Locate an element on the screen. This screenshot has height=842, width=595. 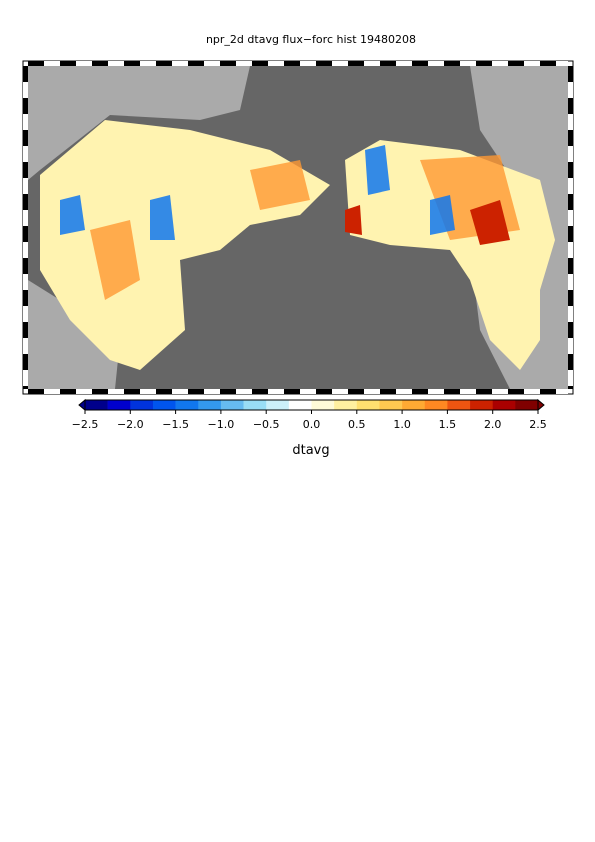
colorbar-tick-label: −1.5 is located at coordinates (175, 424).